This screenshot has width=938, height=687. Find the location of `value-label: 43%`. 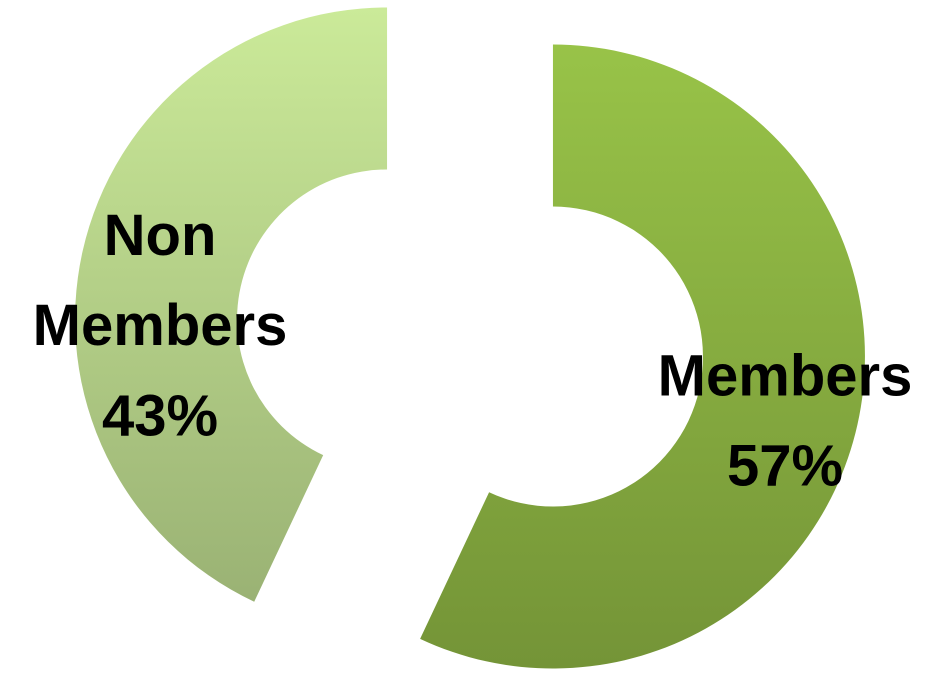

value-label: 43% is located at coordinates (160, 415).